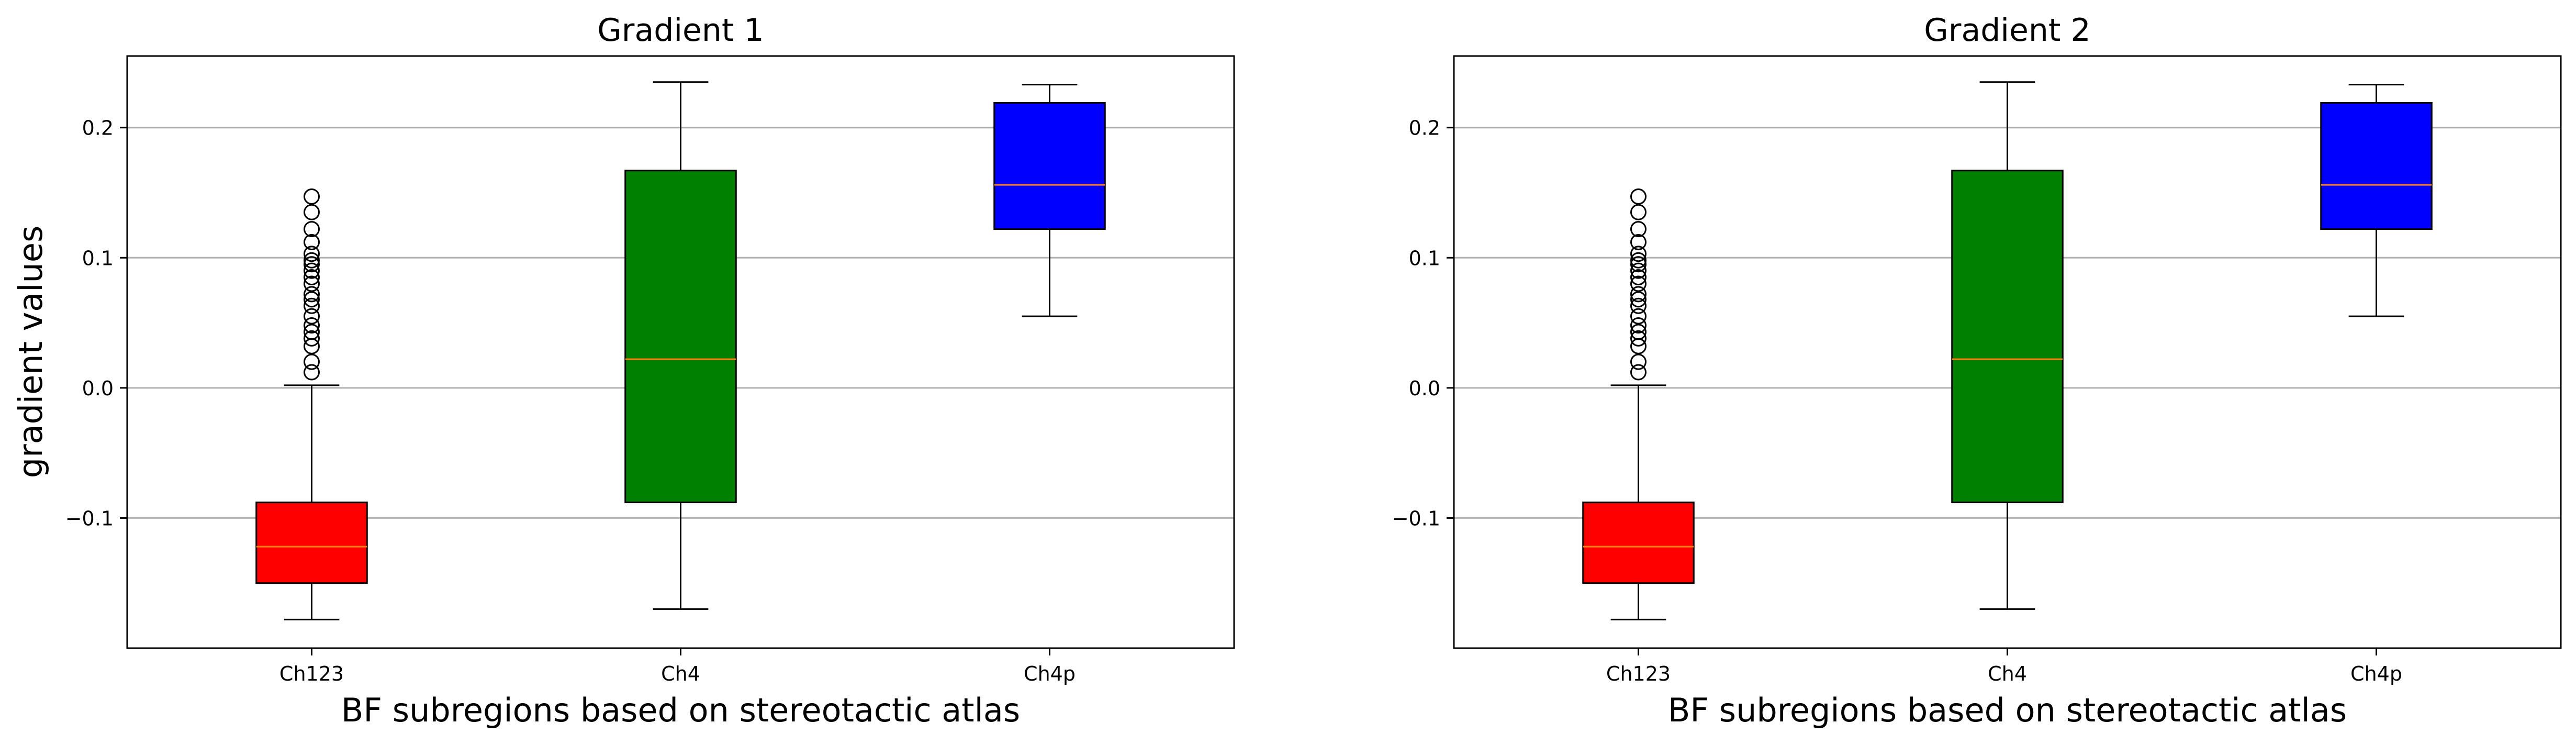 This screenshot has height=745, width=2576. What do you see at coordinates (31, 352) in the screenshot?
I see `y-axis-label: gradient values` at bounding box center [31, 352].